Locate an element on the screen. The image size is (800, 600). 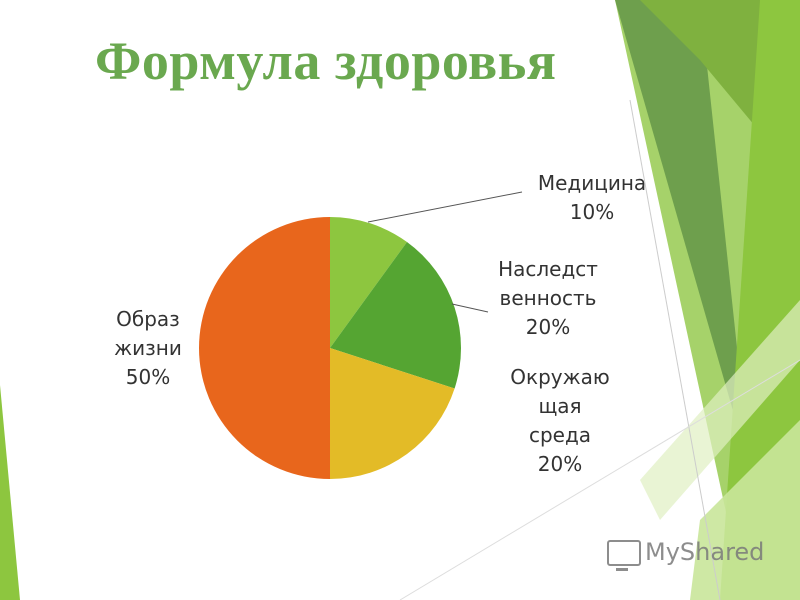
data-label-3: Окружаю щая среда 20% is located at coordinates (559, 420).